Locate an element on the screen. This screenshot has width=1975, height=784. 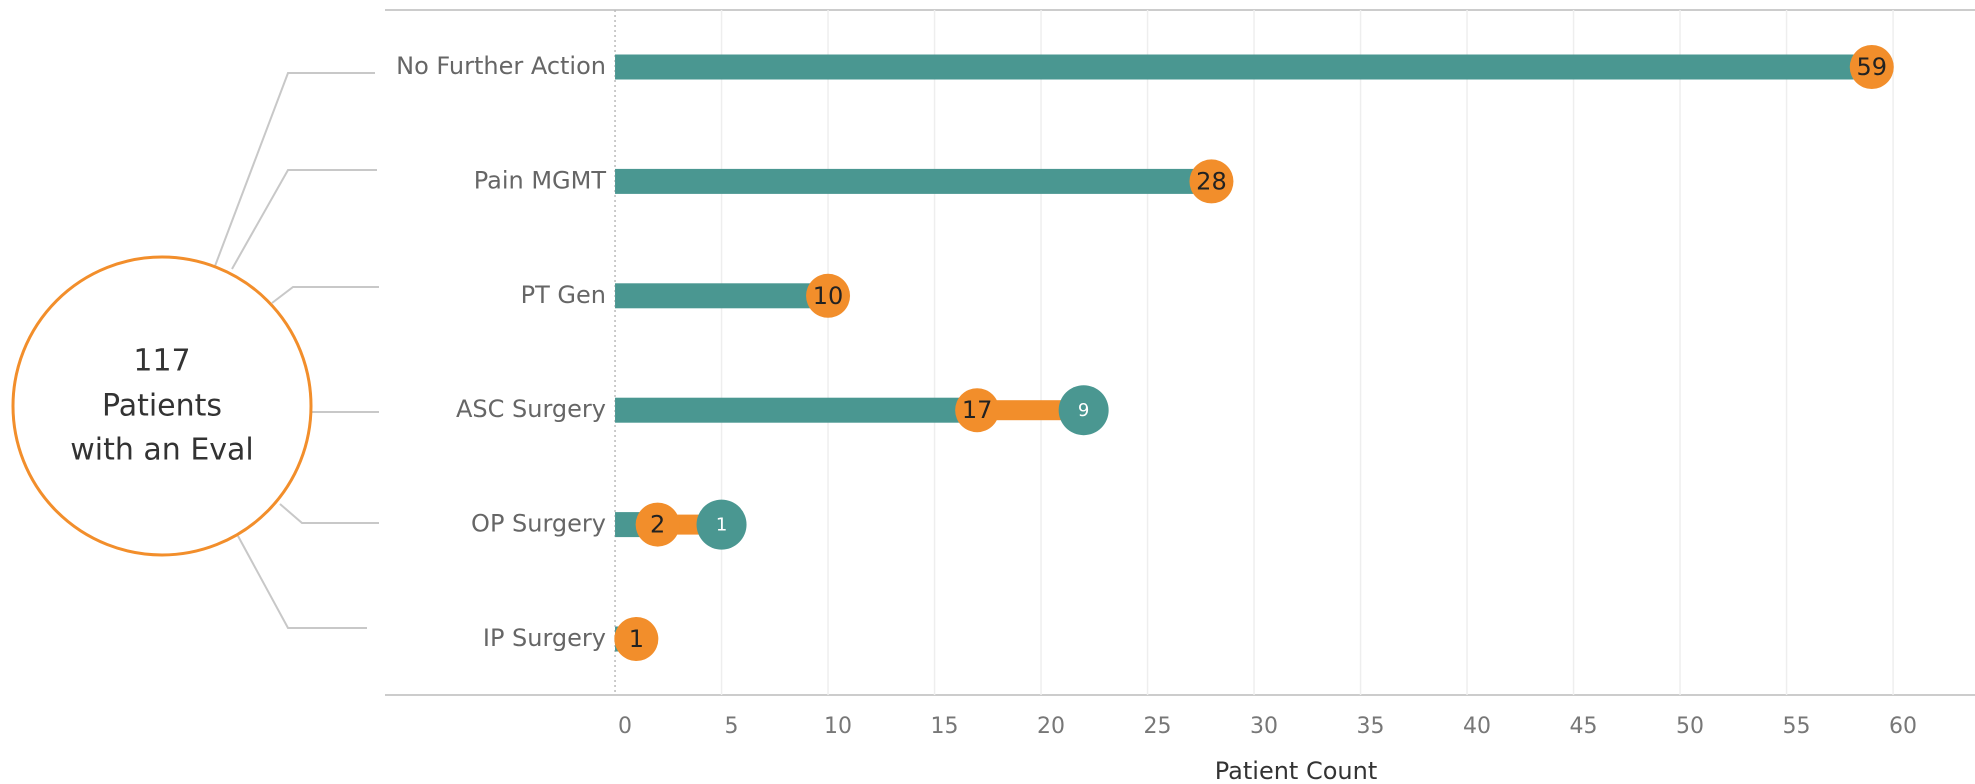
x-tick-label: 5 is located at coordinates (732, 726).